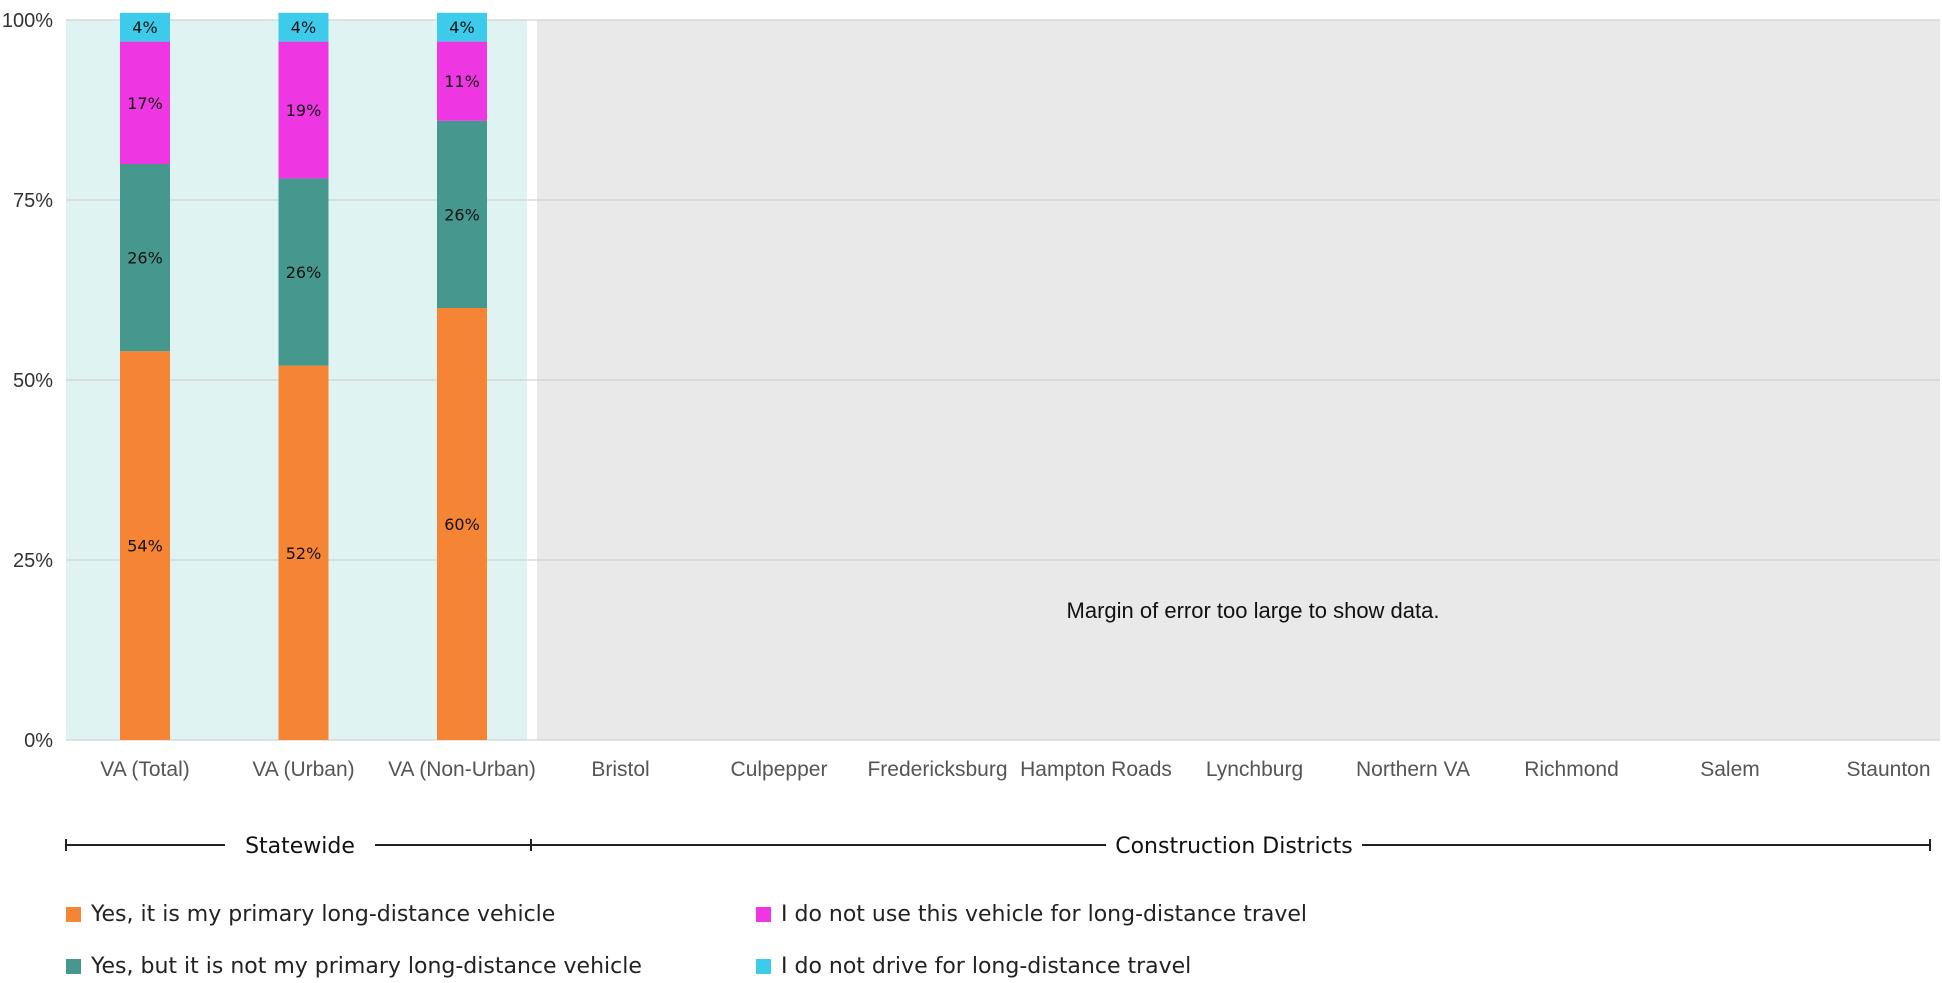  What do you see at coordinates (33, 201) in the screenshot?
I see `y-tick-label: 75%` at bounding box center [33, 201].